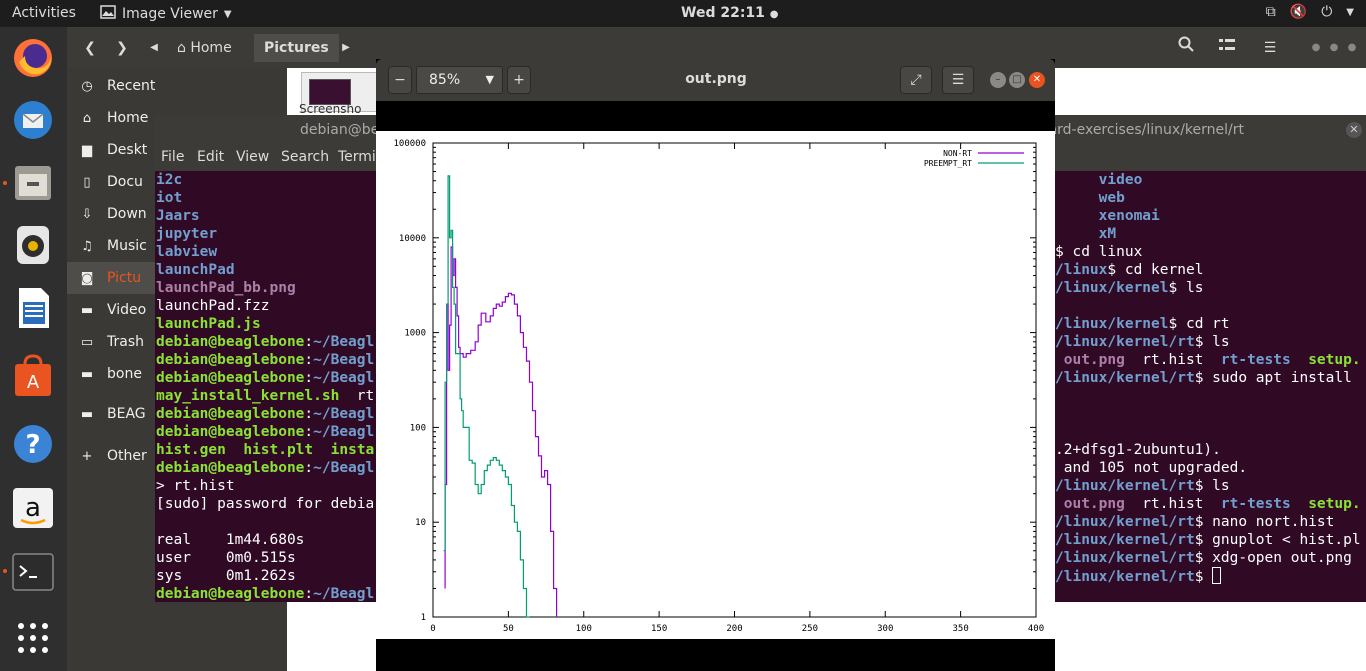 The height and width of the screenshot is (671, 1366). What do you see at coordinates (33, 58) in the screenshot?
I see `firefox-icon` at bounding box center [33, 58].